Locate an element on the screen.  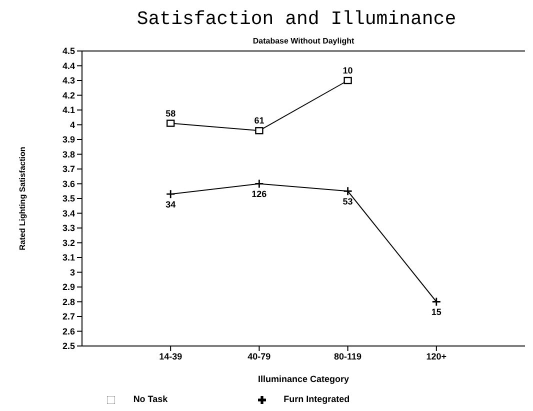
y-tick-label: 2.9 is located at coordinates (68, 287).